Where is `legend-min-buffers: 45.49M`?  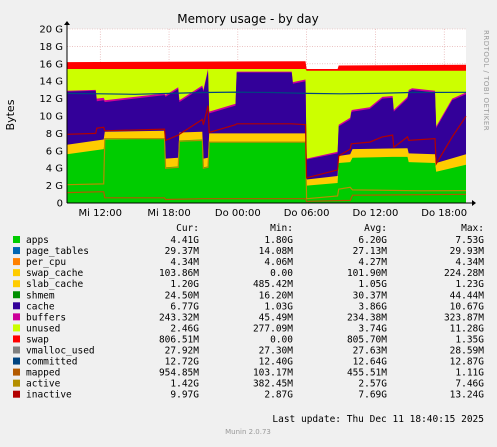 legend-min-buffers: 45.49M is located at coordinates (276, 317).